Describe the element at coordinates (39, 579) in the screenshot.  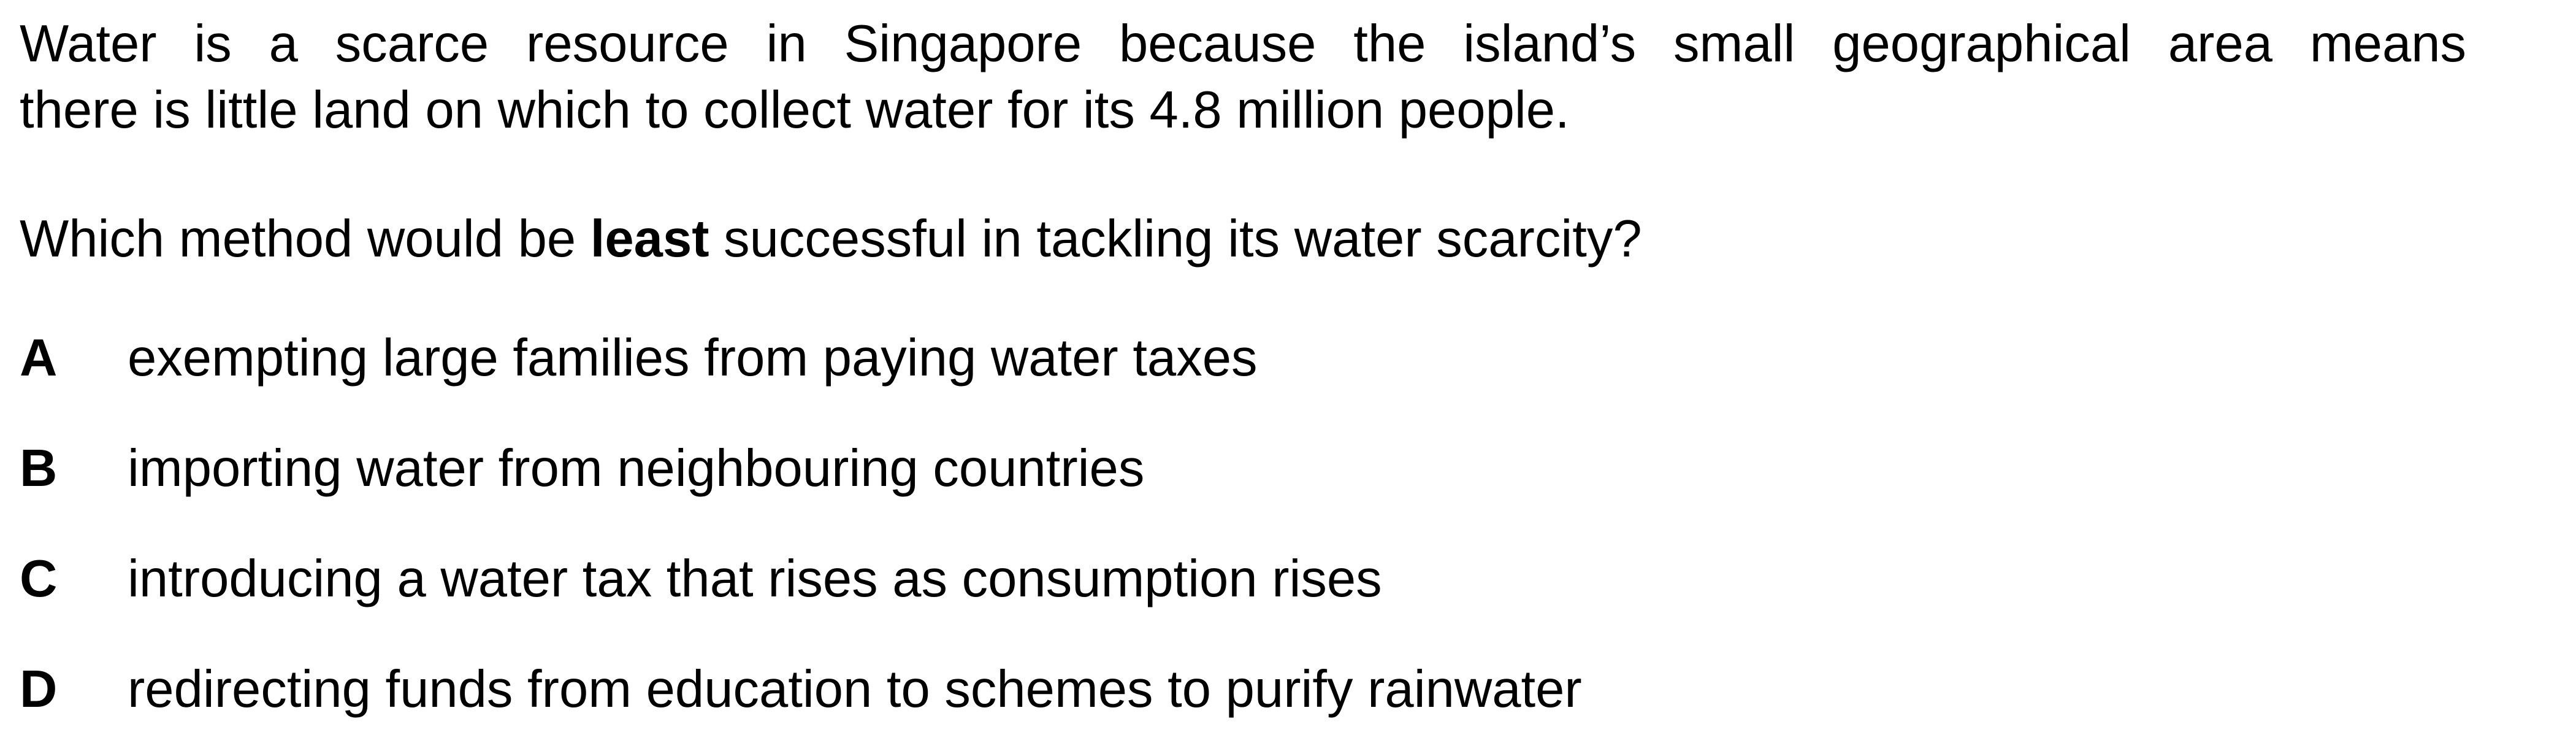
I see `option-letter: C` at that location.